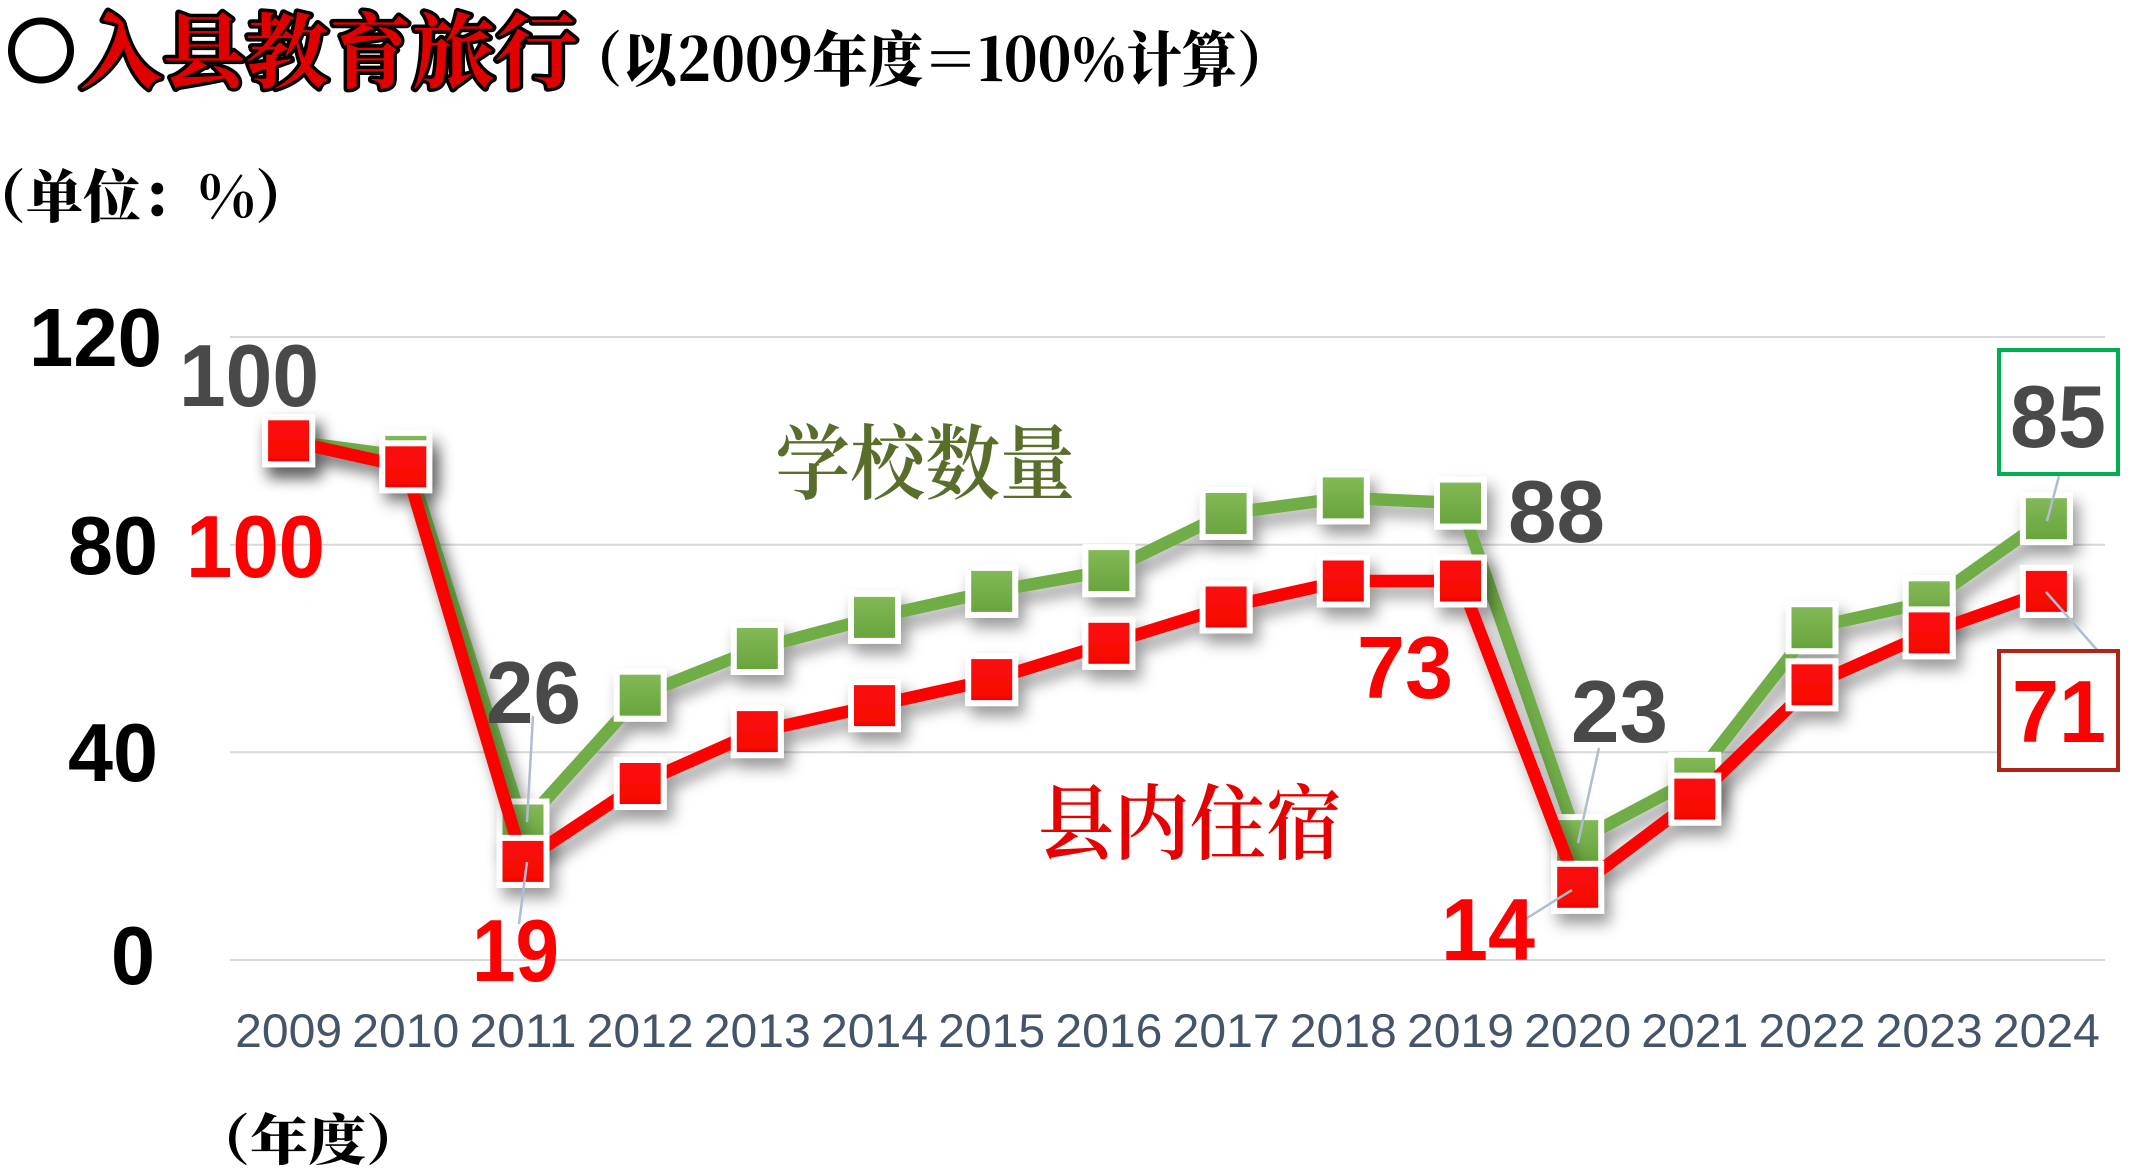  I want to click on svg-text: 14, so click(1488, 929).